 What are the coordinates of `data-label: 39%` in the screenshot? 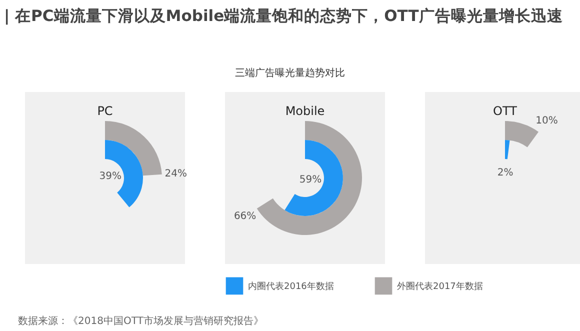 It's located at (110, 176).